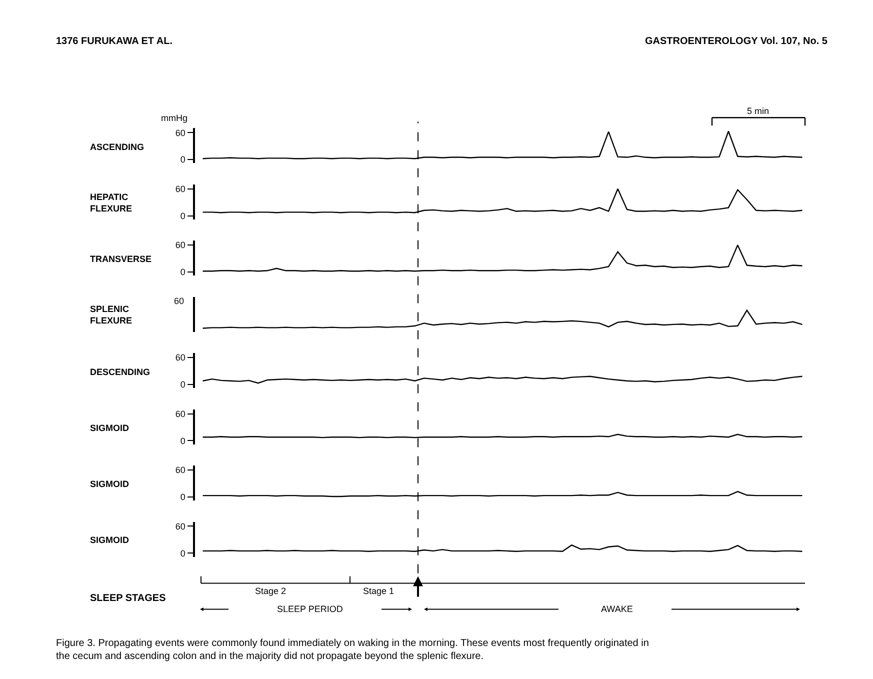 The height and width of the screenshot is (679, 873). Describe the element at coordinates (111, 203) in the screenshot. I see `y-axis-title: HEPATIC FLEXURE` at that location.